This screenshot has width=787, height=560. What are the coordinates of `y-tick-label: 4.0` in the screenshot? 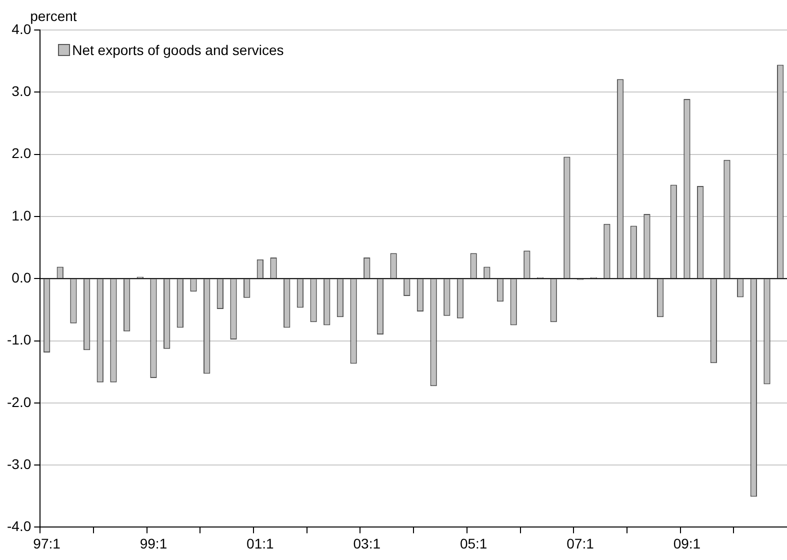 It's located at (22, 28).